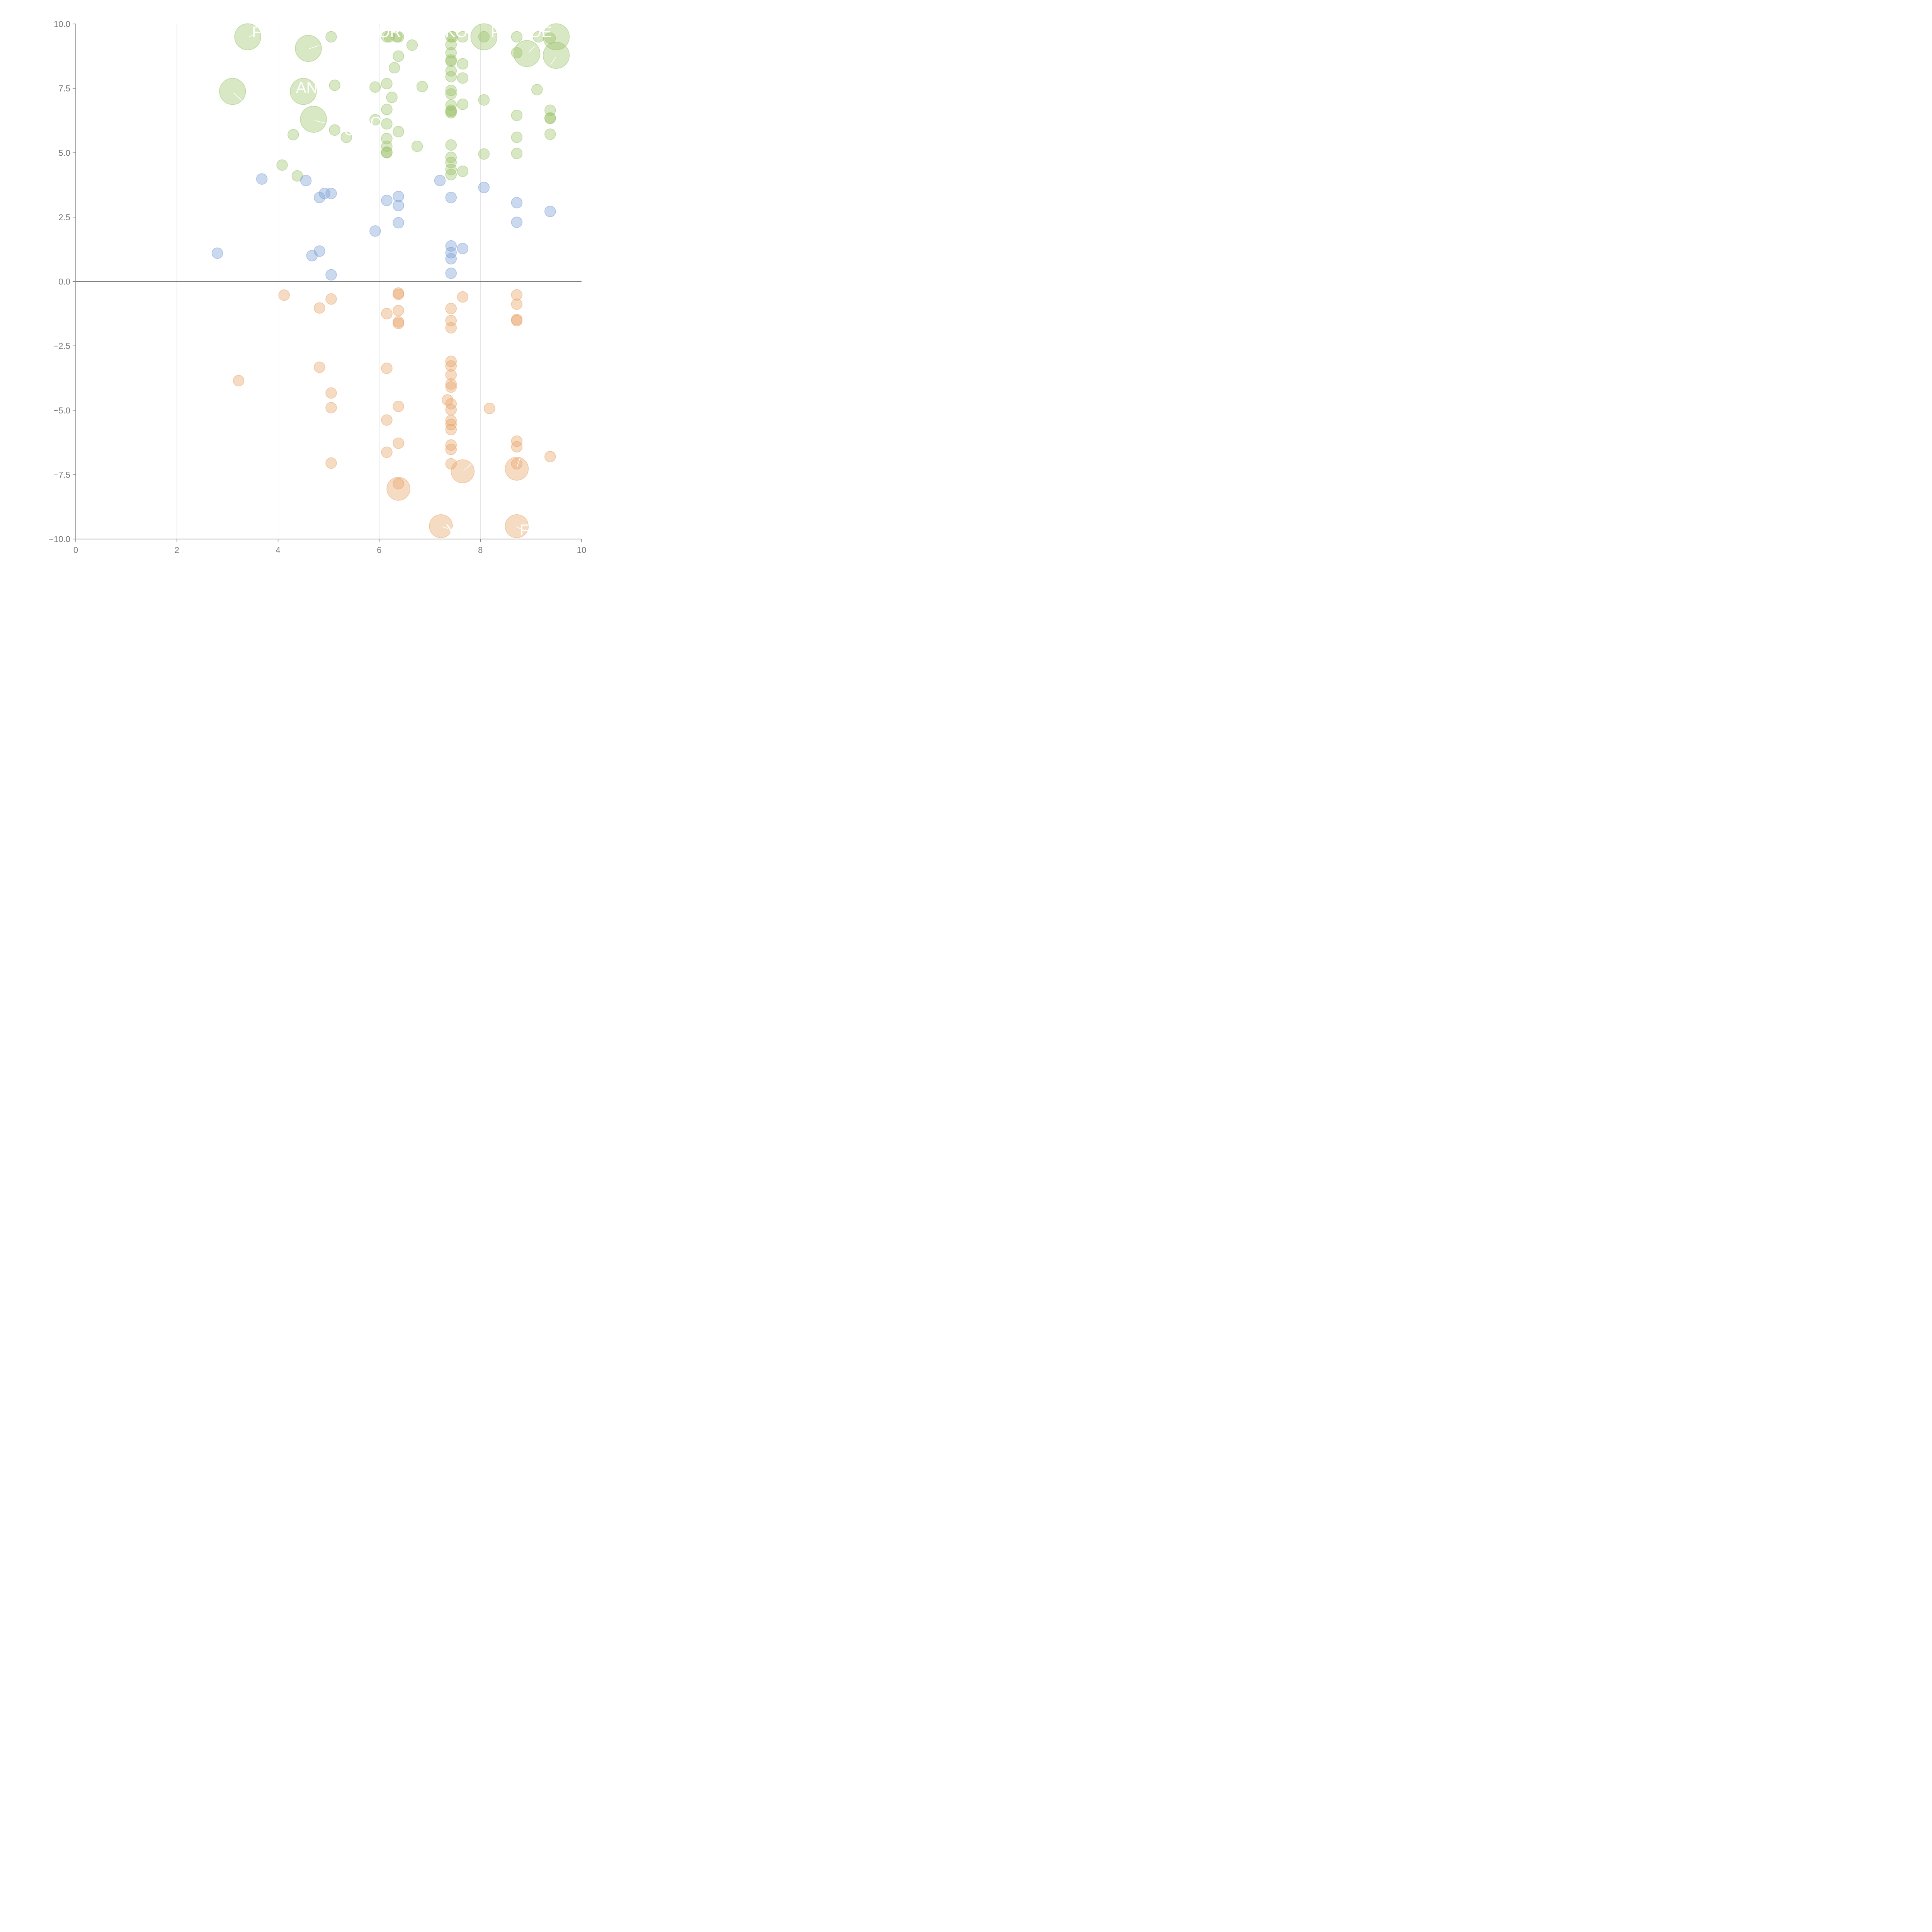 This screenshot has height=1932, width=1932. What do you see at coordinates (379, 550) in the screenshot?
I see `x-tick-label: 6` at bounding box center [379, 550].